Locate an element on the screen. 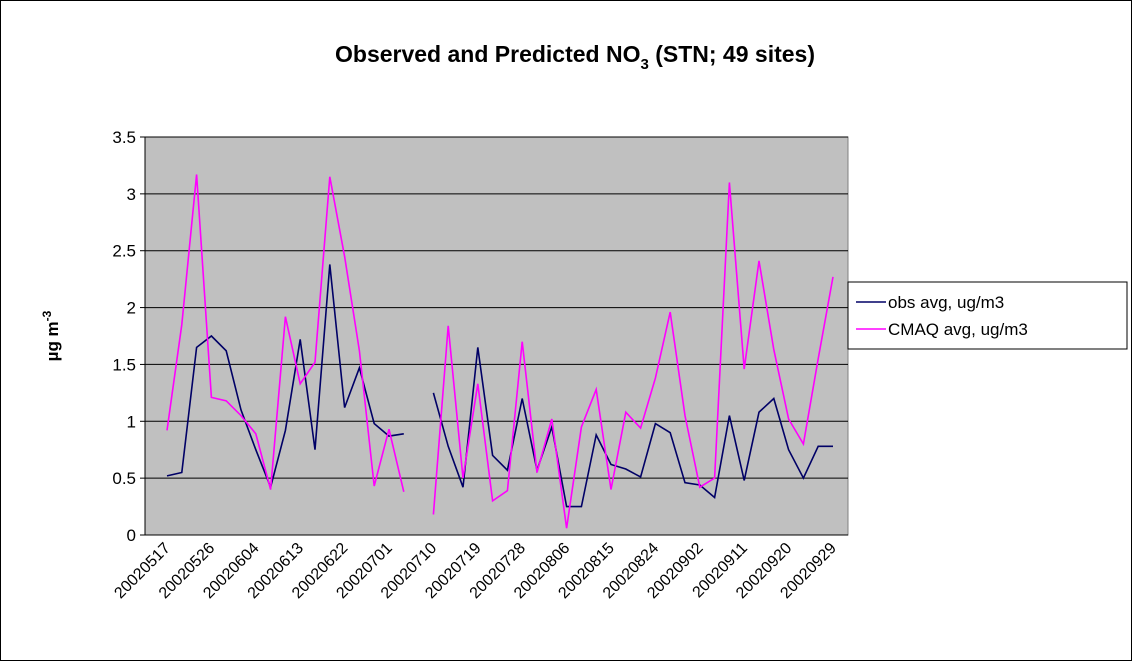 Image resolution: width=1133 pixels, height=667 pixels. y-tick-label: 3 is located at coordinates (131, 194).